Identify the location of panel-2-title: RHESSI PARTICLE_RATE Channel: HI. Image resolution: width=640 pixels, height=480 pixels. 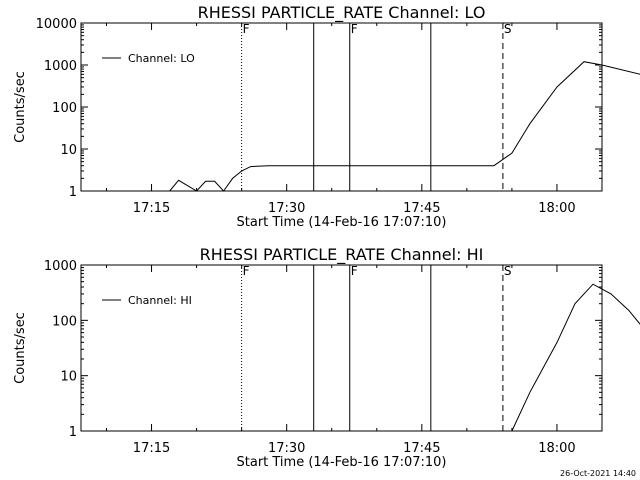
(342, 255).